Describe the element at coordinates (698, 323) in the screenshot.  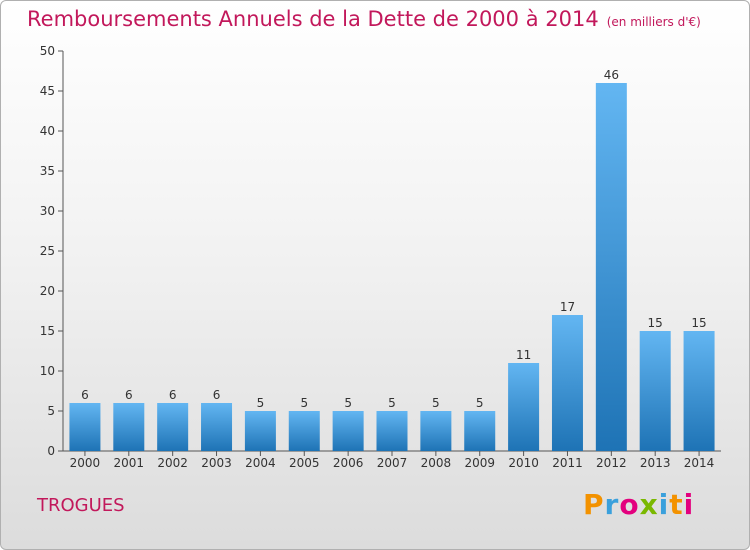
I see `value-label-2014: 15` at that location.